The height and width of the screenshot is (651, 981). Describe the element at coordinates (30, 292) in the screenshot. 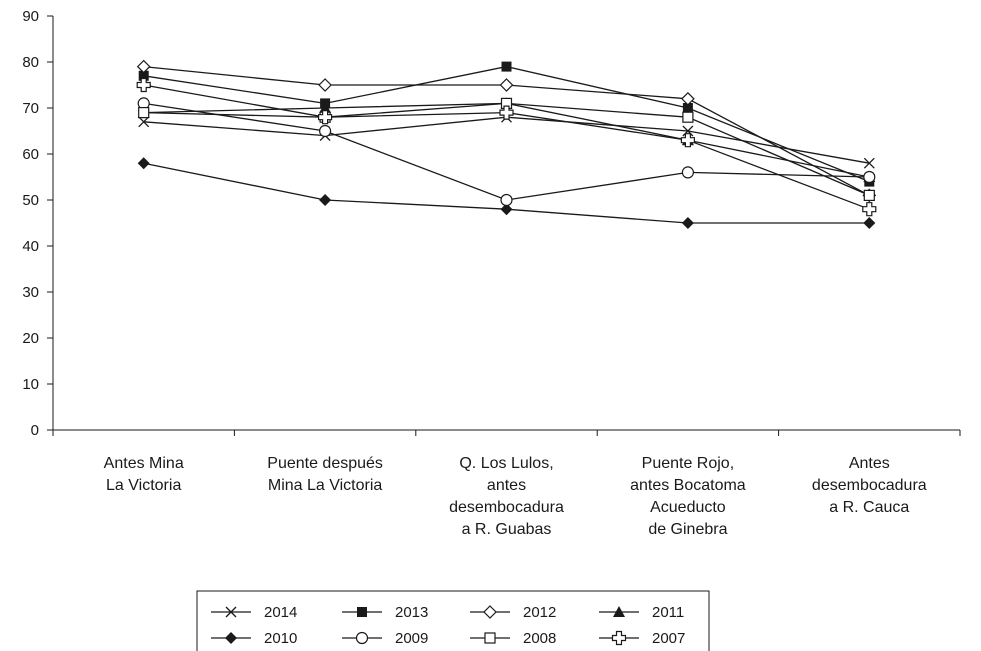

I see `y-tick-label: 30` at that location.